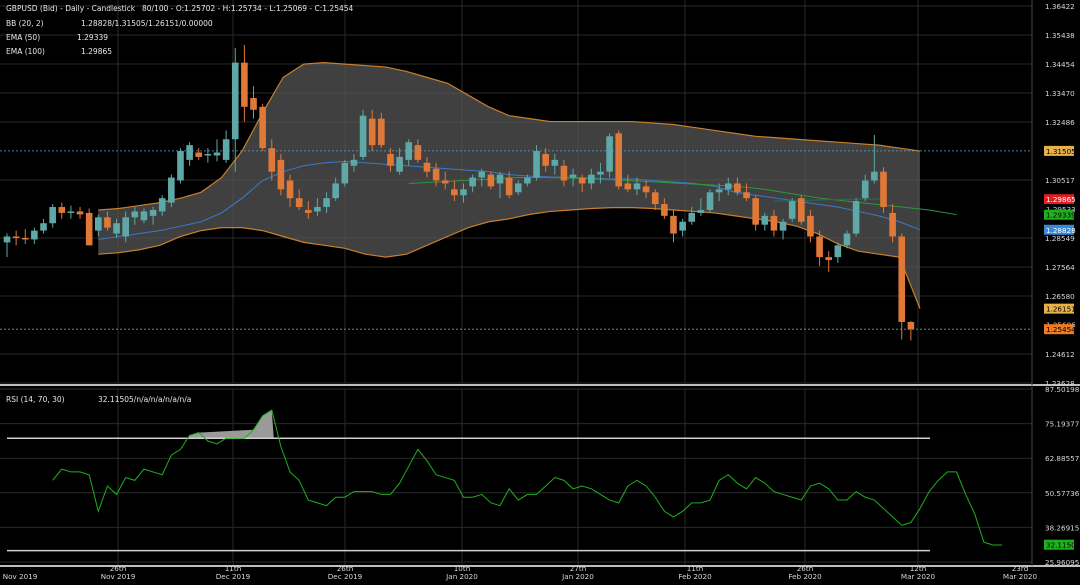  What do you see at coordinates (695, 568) in the screenshot?
I see `time-label-day: 11th` at bounding box center [695, 568].